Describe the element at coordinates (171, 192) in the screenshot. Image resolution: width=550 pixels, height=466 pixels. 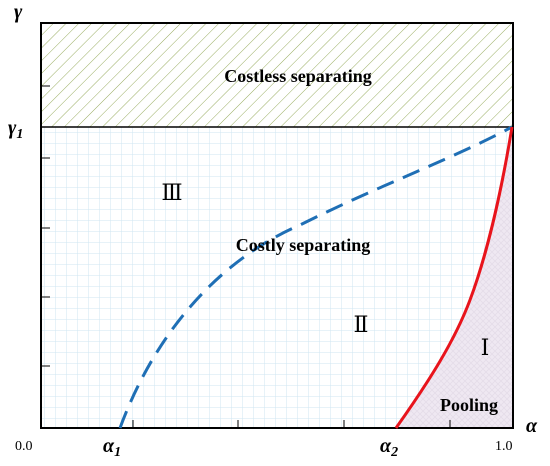
I see `region-III-label: Ⅲ` at that location.